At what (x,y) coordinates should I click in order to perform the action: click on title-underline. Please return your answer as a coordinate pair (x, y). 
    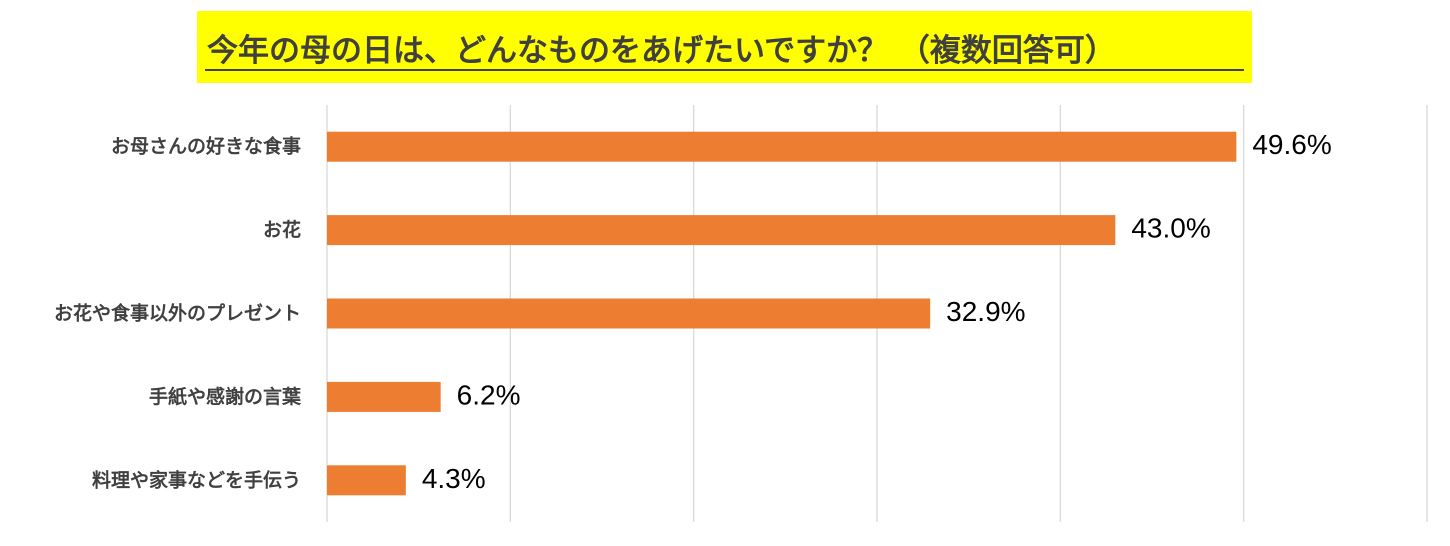
    Looking at the image, I should click on (724, 70).